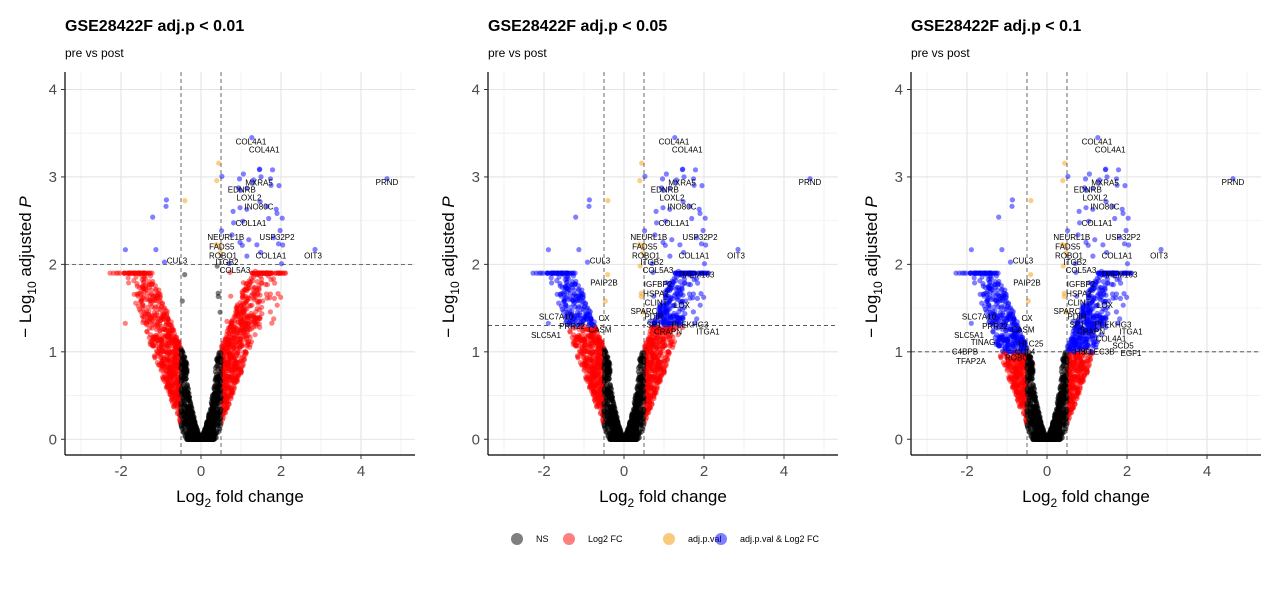 This screenshot has height=600, width=1280. Describe the element at coordinates (27, 267) in the screenshot. I see `y-axis-title: − Log10 adjusted P` at that location.